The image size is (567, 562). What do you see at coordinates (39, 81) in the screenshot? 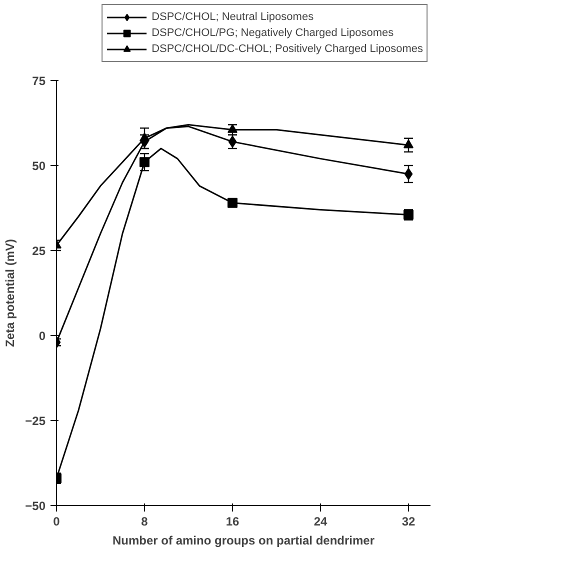
I see `y-tick-label: 75` at bounding box center [39, 81].